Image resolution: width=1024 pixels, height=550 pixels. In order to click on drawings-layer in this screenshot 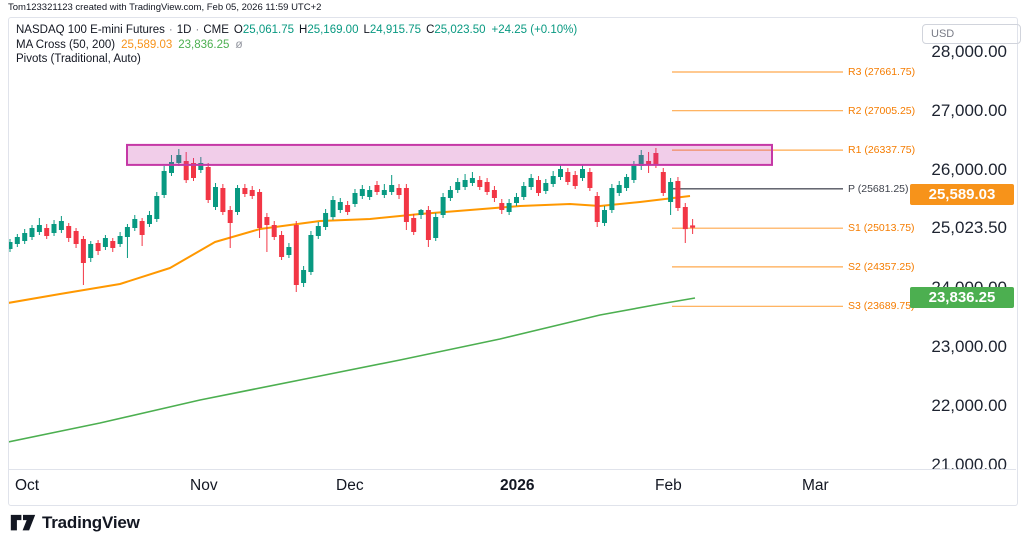, I will do `click(449, 154)`.